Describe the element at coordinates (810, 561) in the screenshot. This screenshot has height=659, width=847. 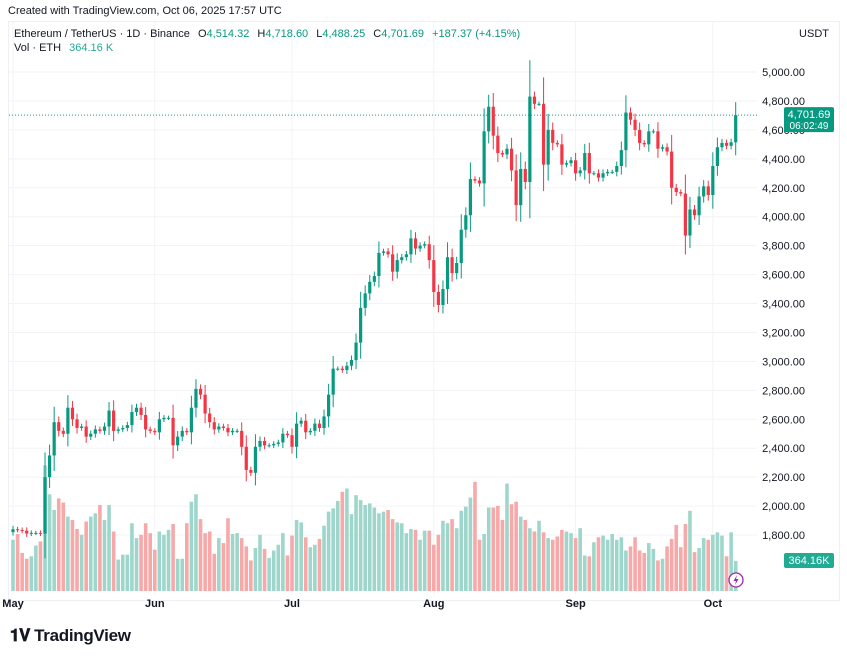
I see `last-volume-value: 364.16K` at that location.